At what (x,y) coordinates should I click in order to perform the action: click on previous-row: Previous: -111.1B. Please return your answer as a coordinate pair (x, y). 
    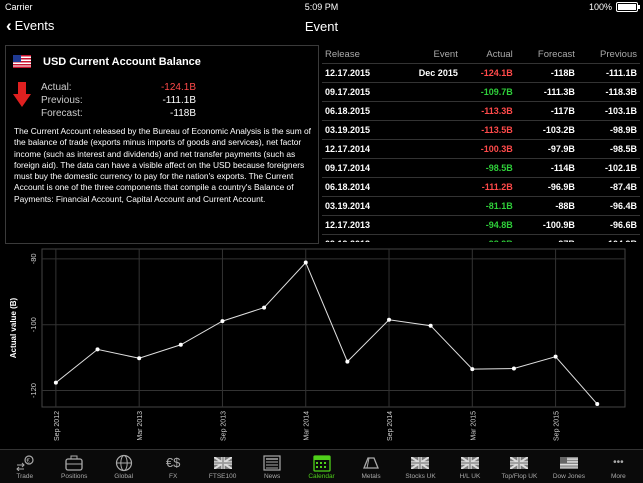
    Looking at the image, I should click on (118, 100).